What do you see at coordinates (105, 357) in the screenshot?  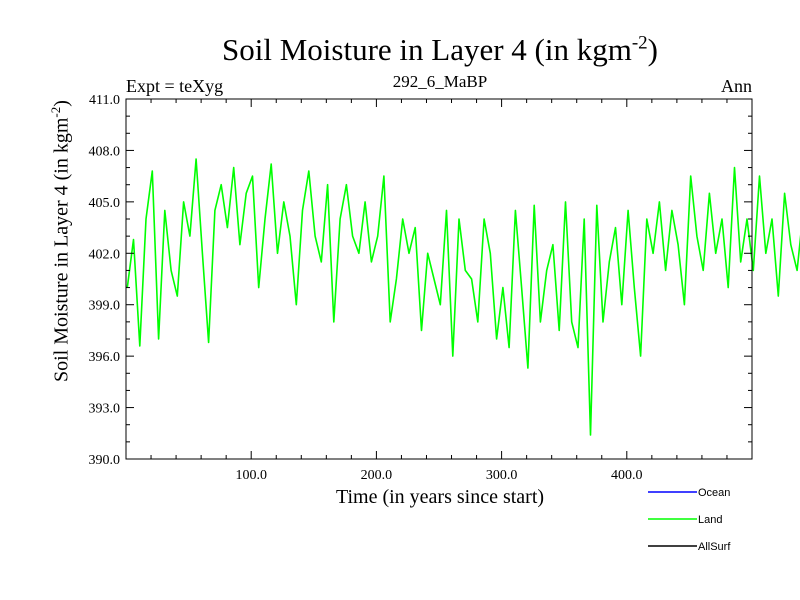 I see `y-tick-label: 396.0` at bounding box center [105, 357].